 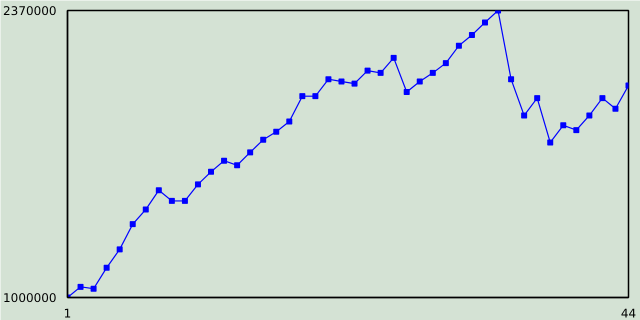 What do you see at coordinates (30, 11) in the screenshot?
I see `y-tick-label: 2370000` at bounding box center [30, 11].